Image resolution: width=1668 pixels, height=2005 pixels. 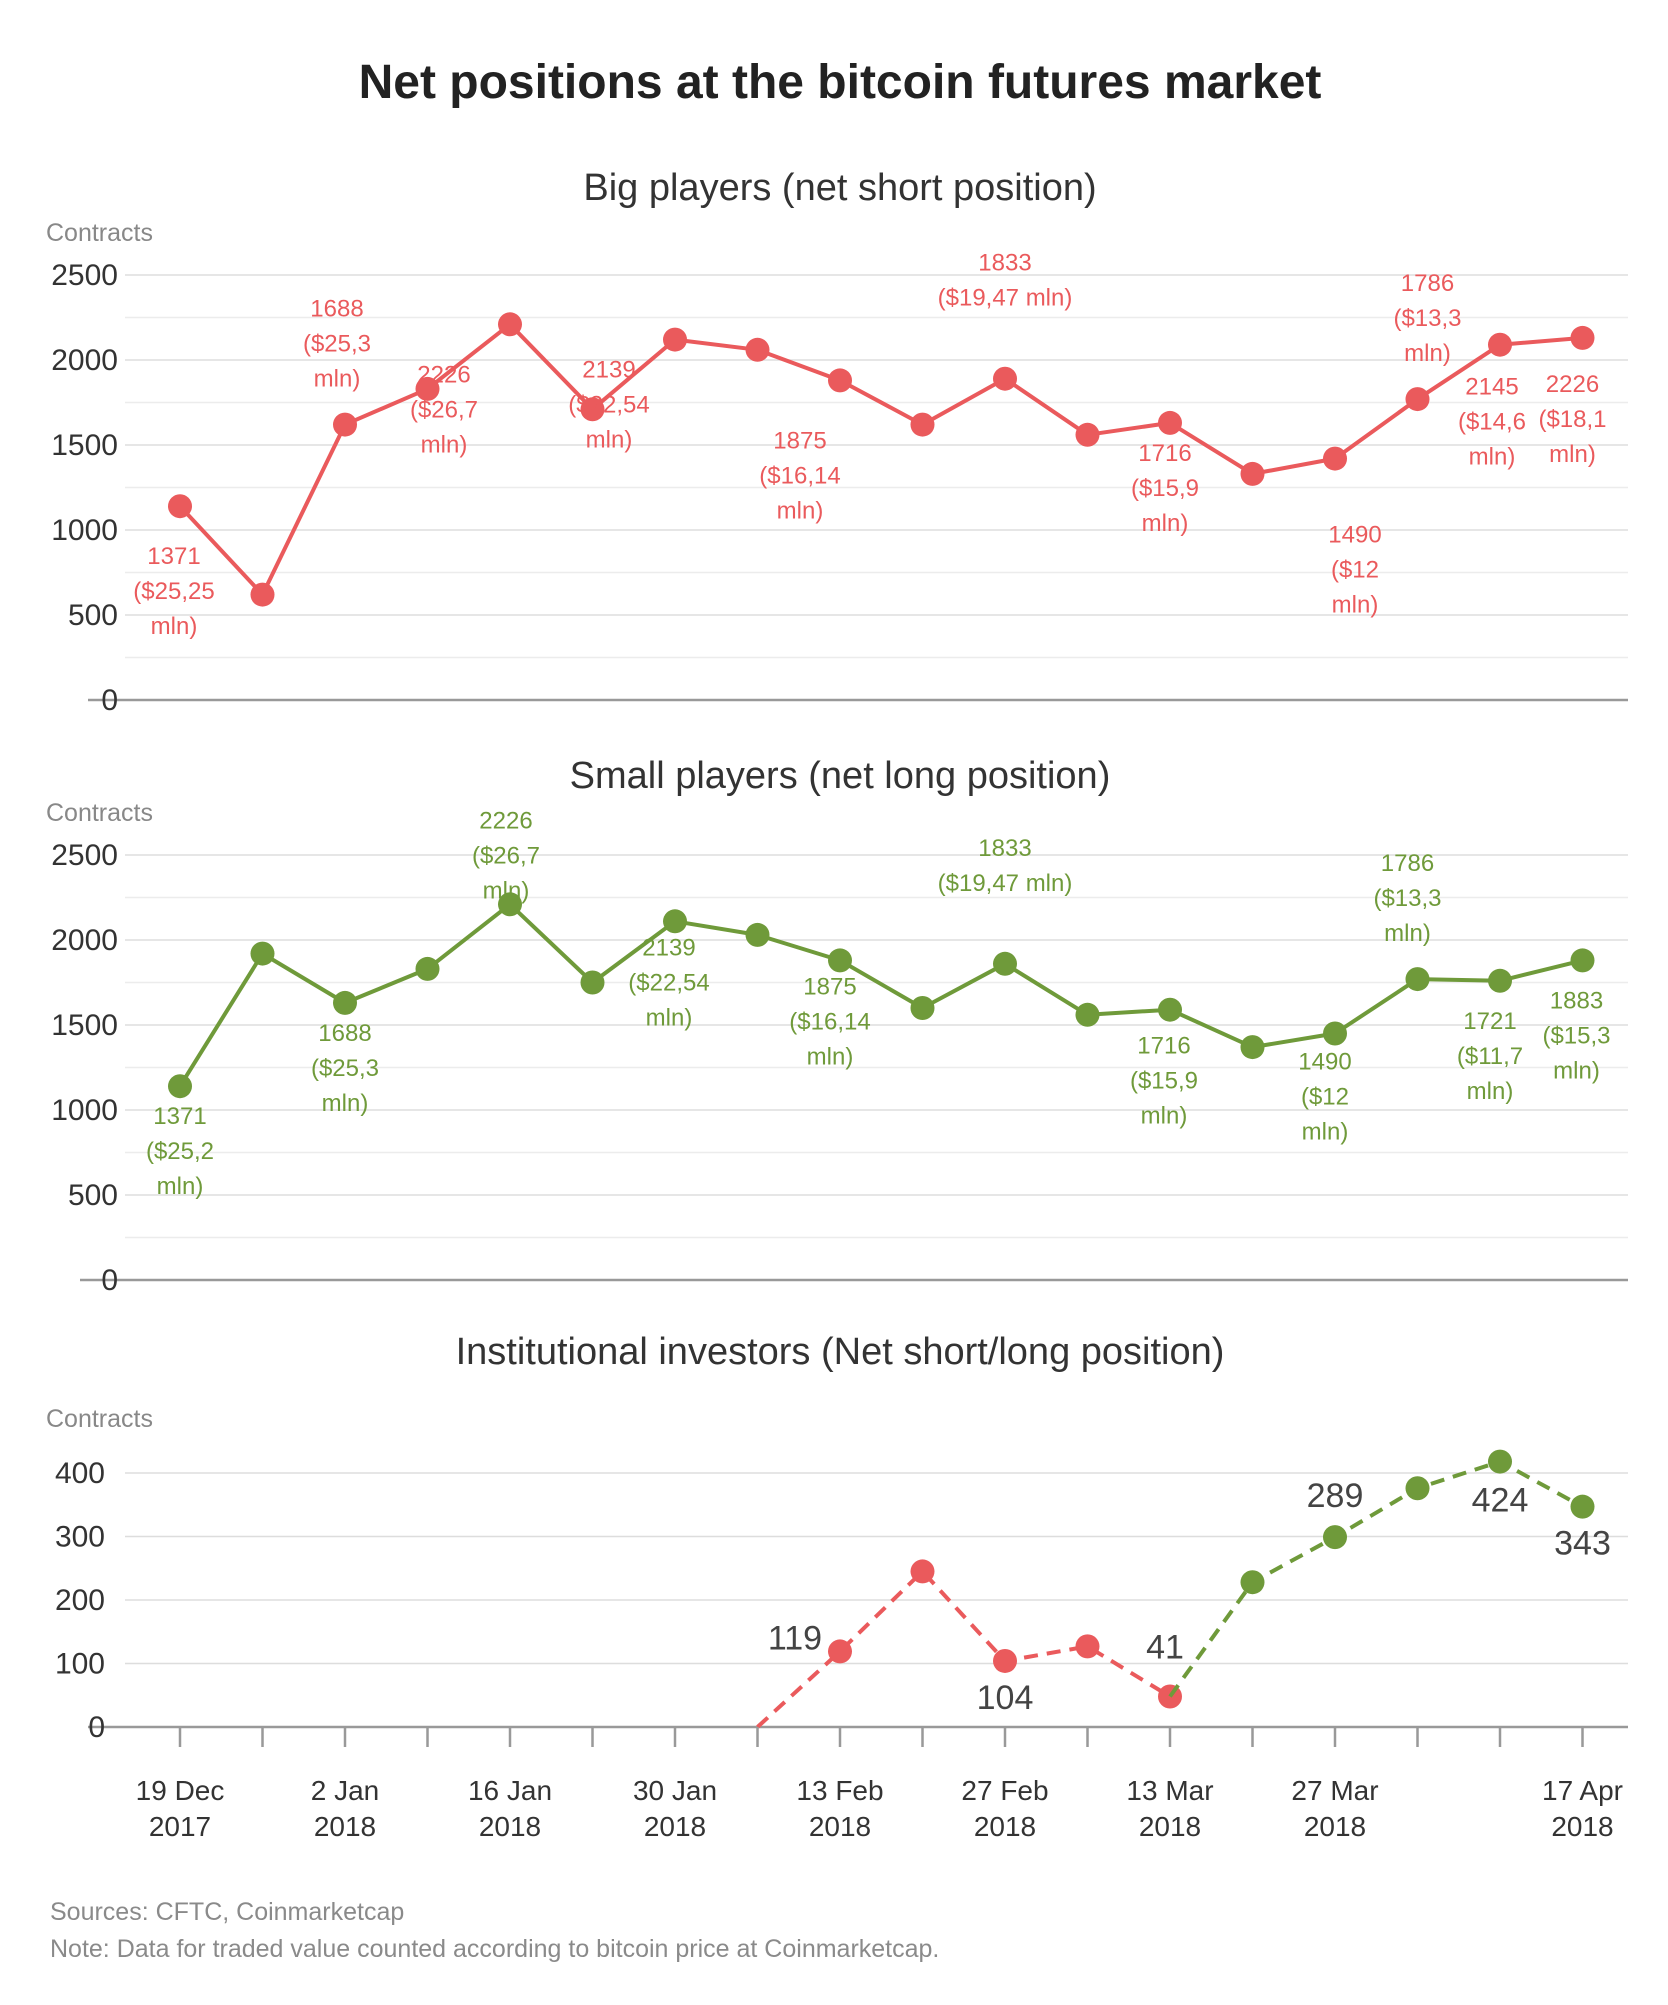 I want to click on data-label-line: 1833, so click(x=1004, y=848).